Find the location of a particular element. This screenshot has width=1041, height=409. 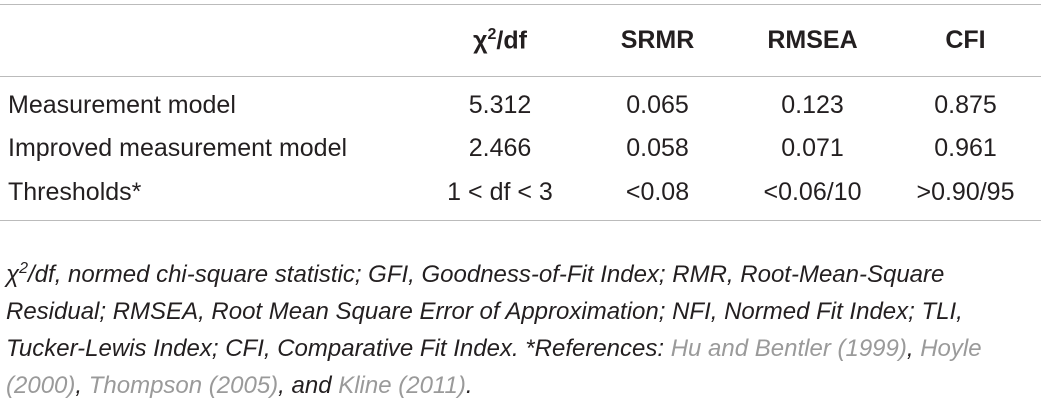

table-cell: 5.312 is located at coordinates (500, 104).